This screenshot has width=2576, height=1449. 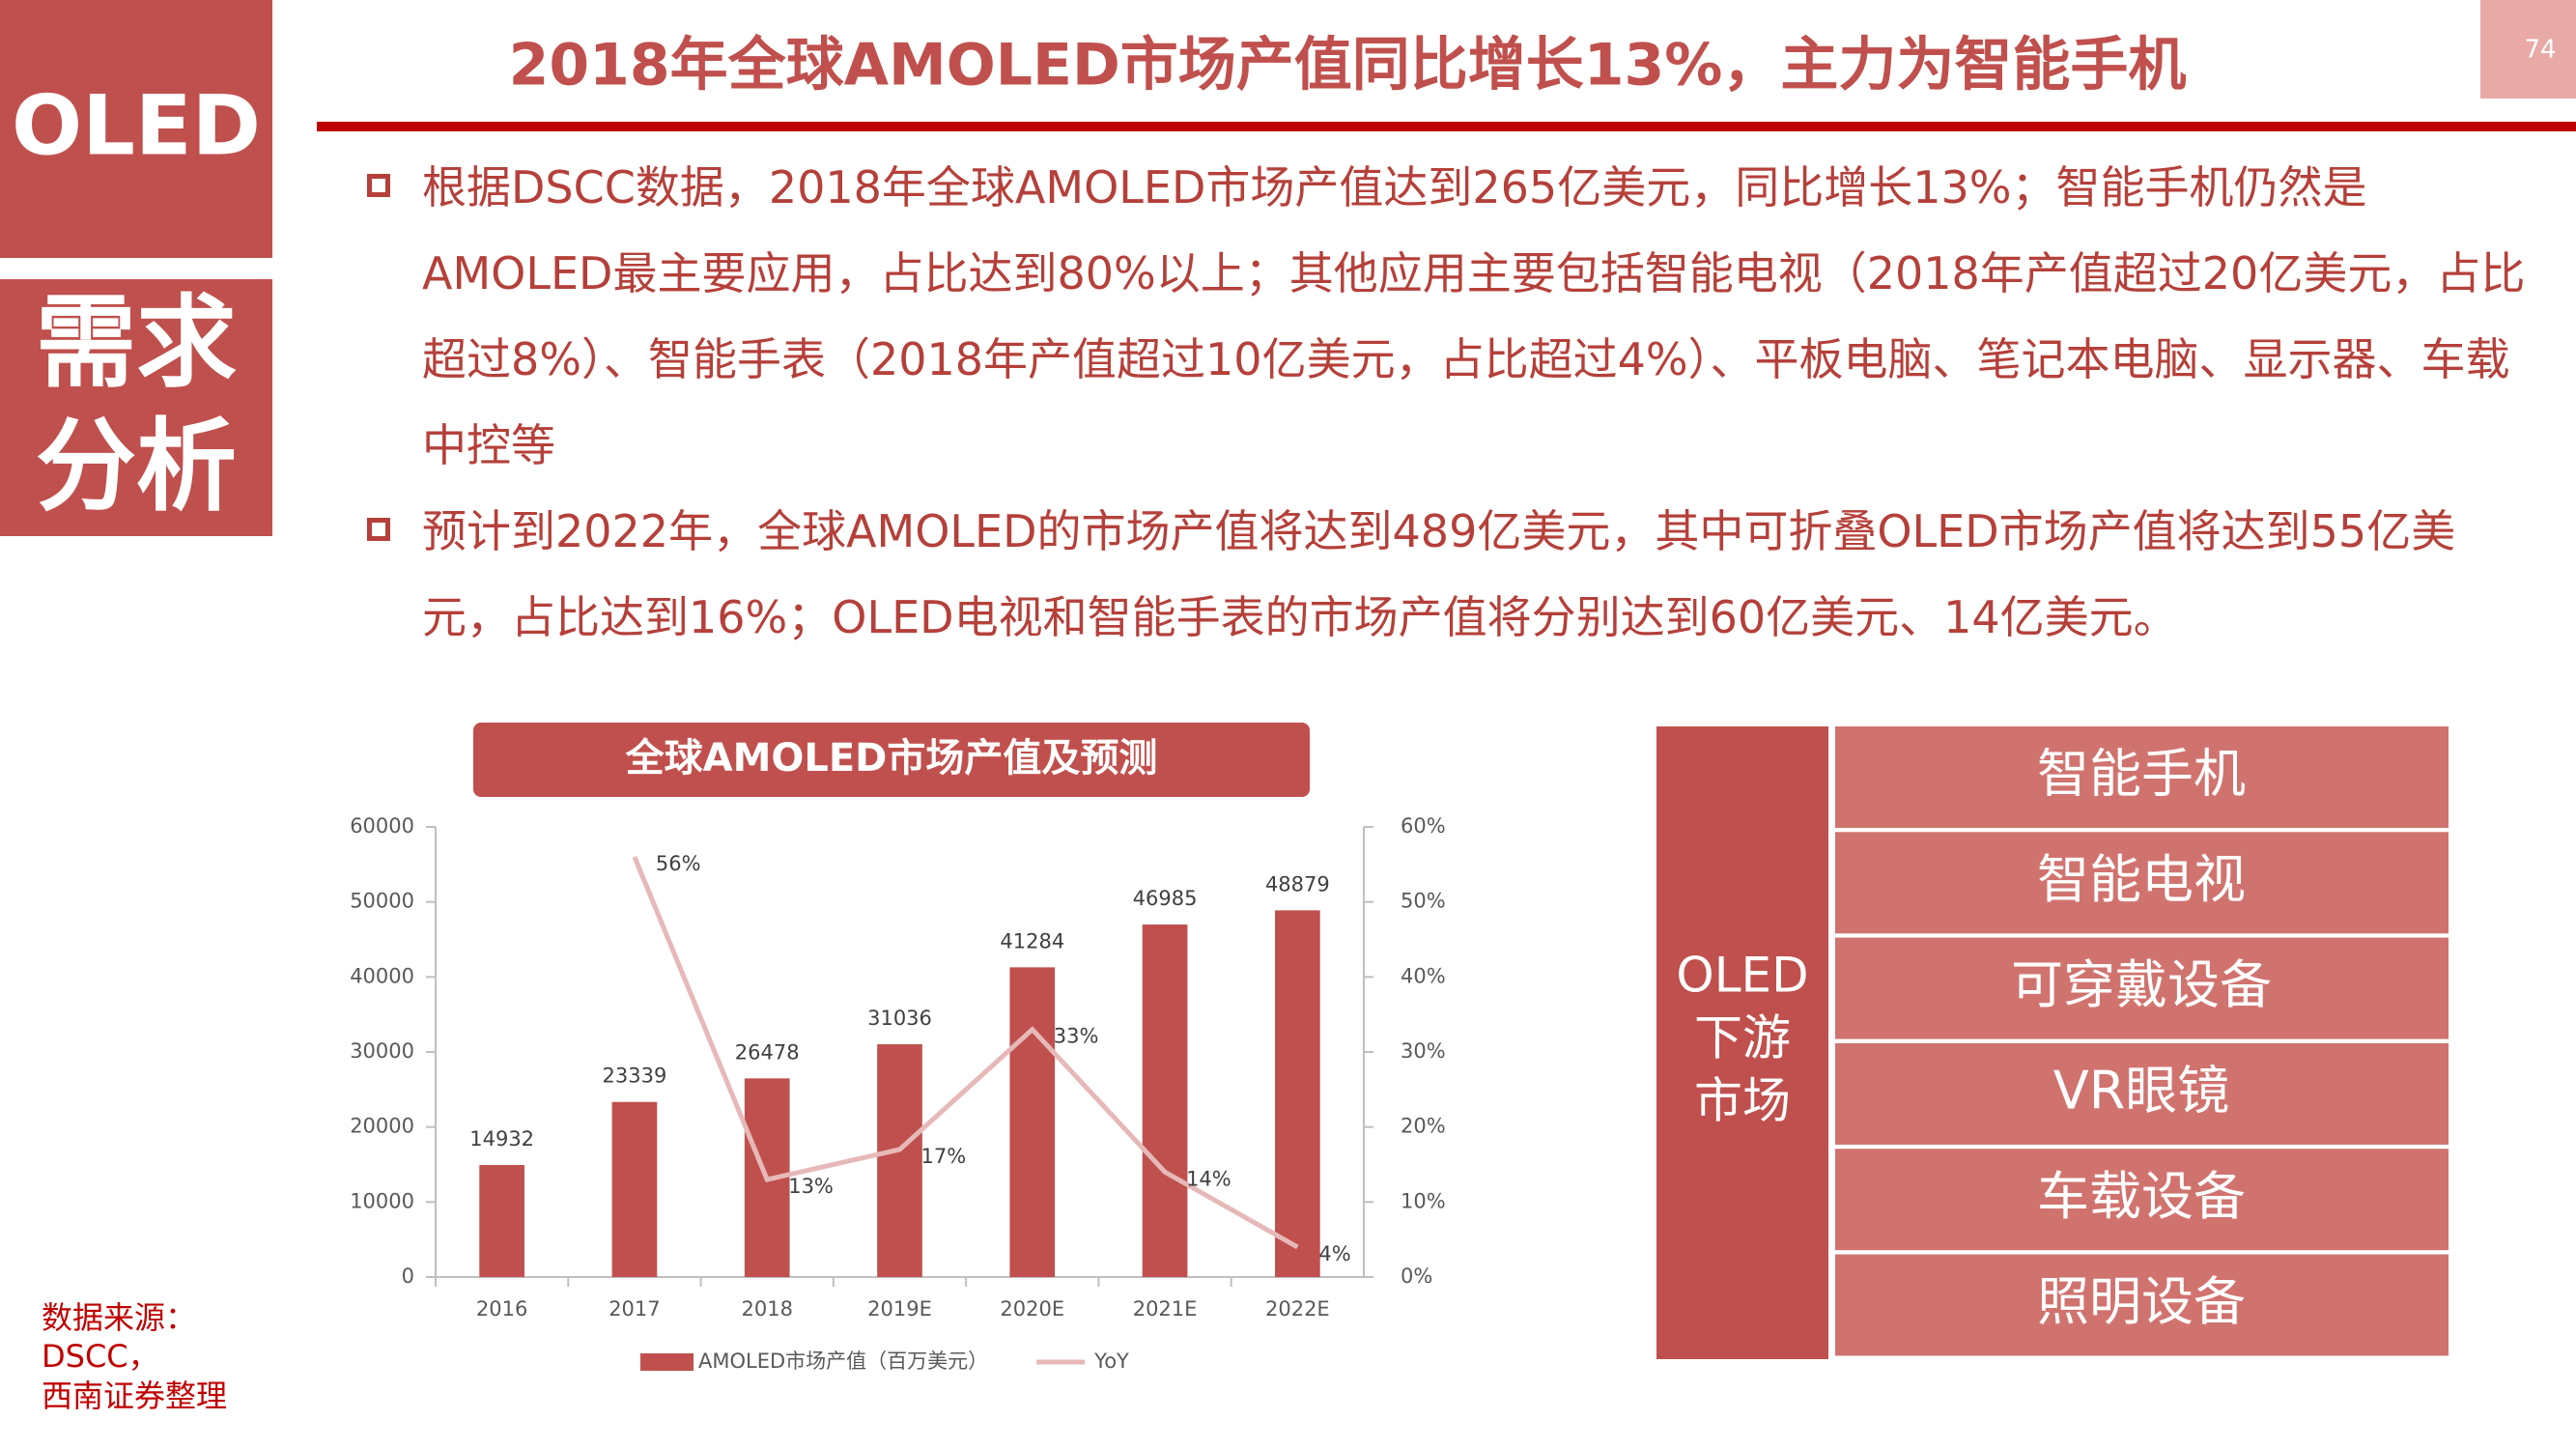 I want to click on tag-box, so click(x=136, y=129).